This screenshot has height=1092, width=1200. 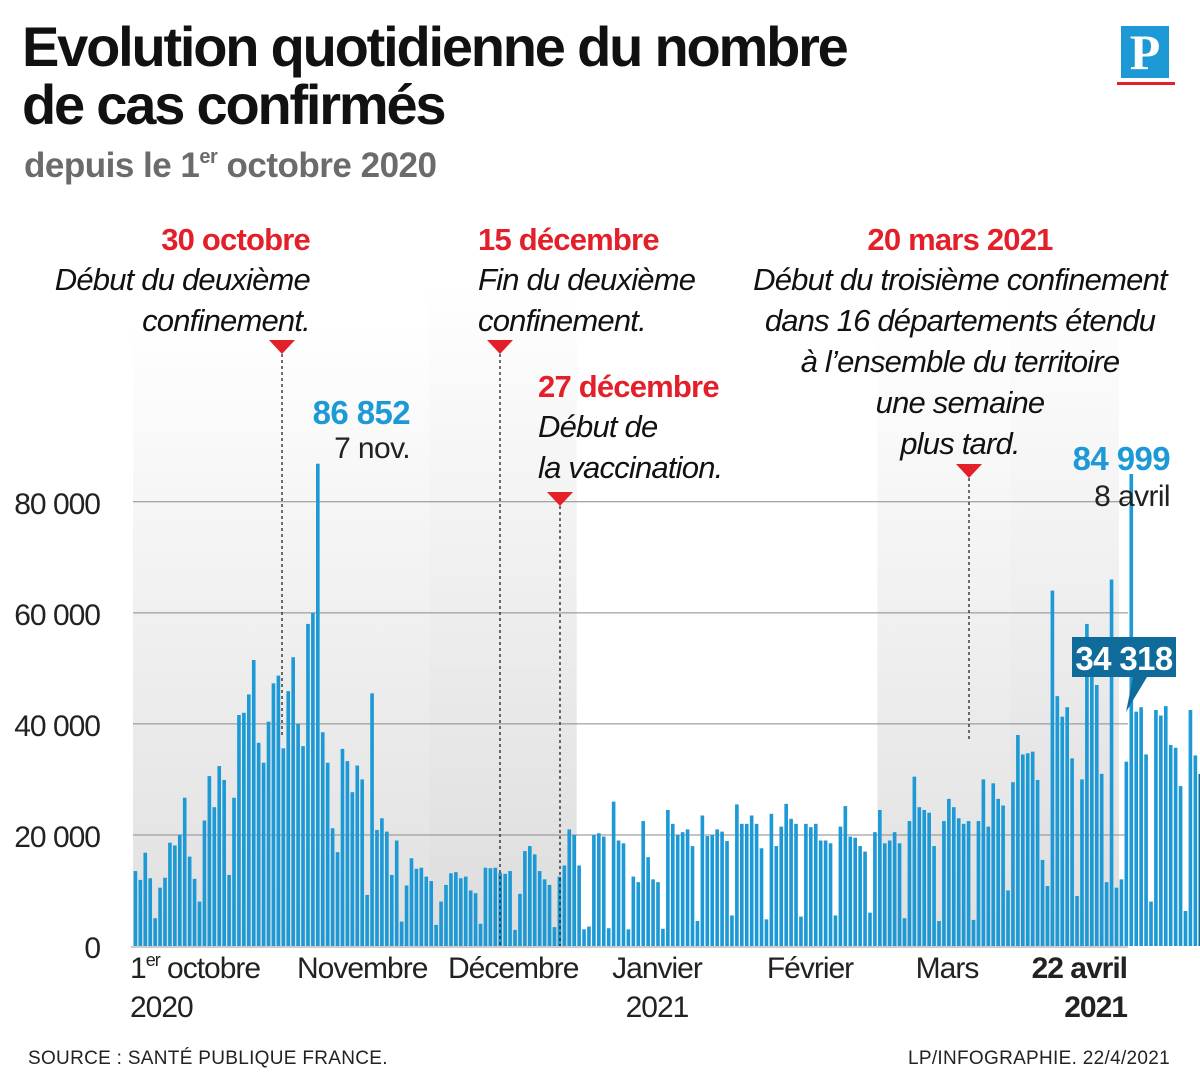 I want to click on x-tick-label: Décembre, so click(x=514, y=968).